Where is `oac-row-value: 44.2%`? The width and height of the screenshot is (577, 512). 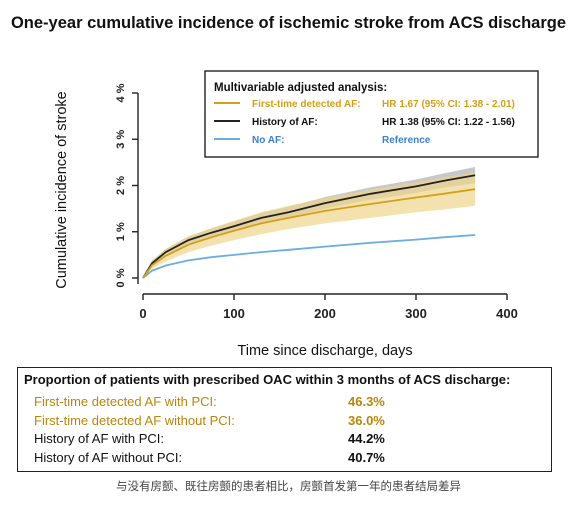 oac-row-value: 44.2% is located at coordinates (366, 438).